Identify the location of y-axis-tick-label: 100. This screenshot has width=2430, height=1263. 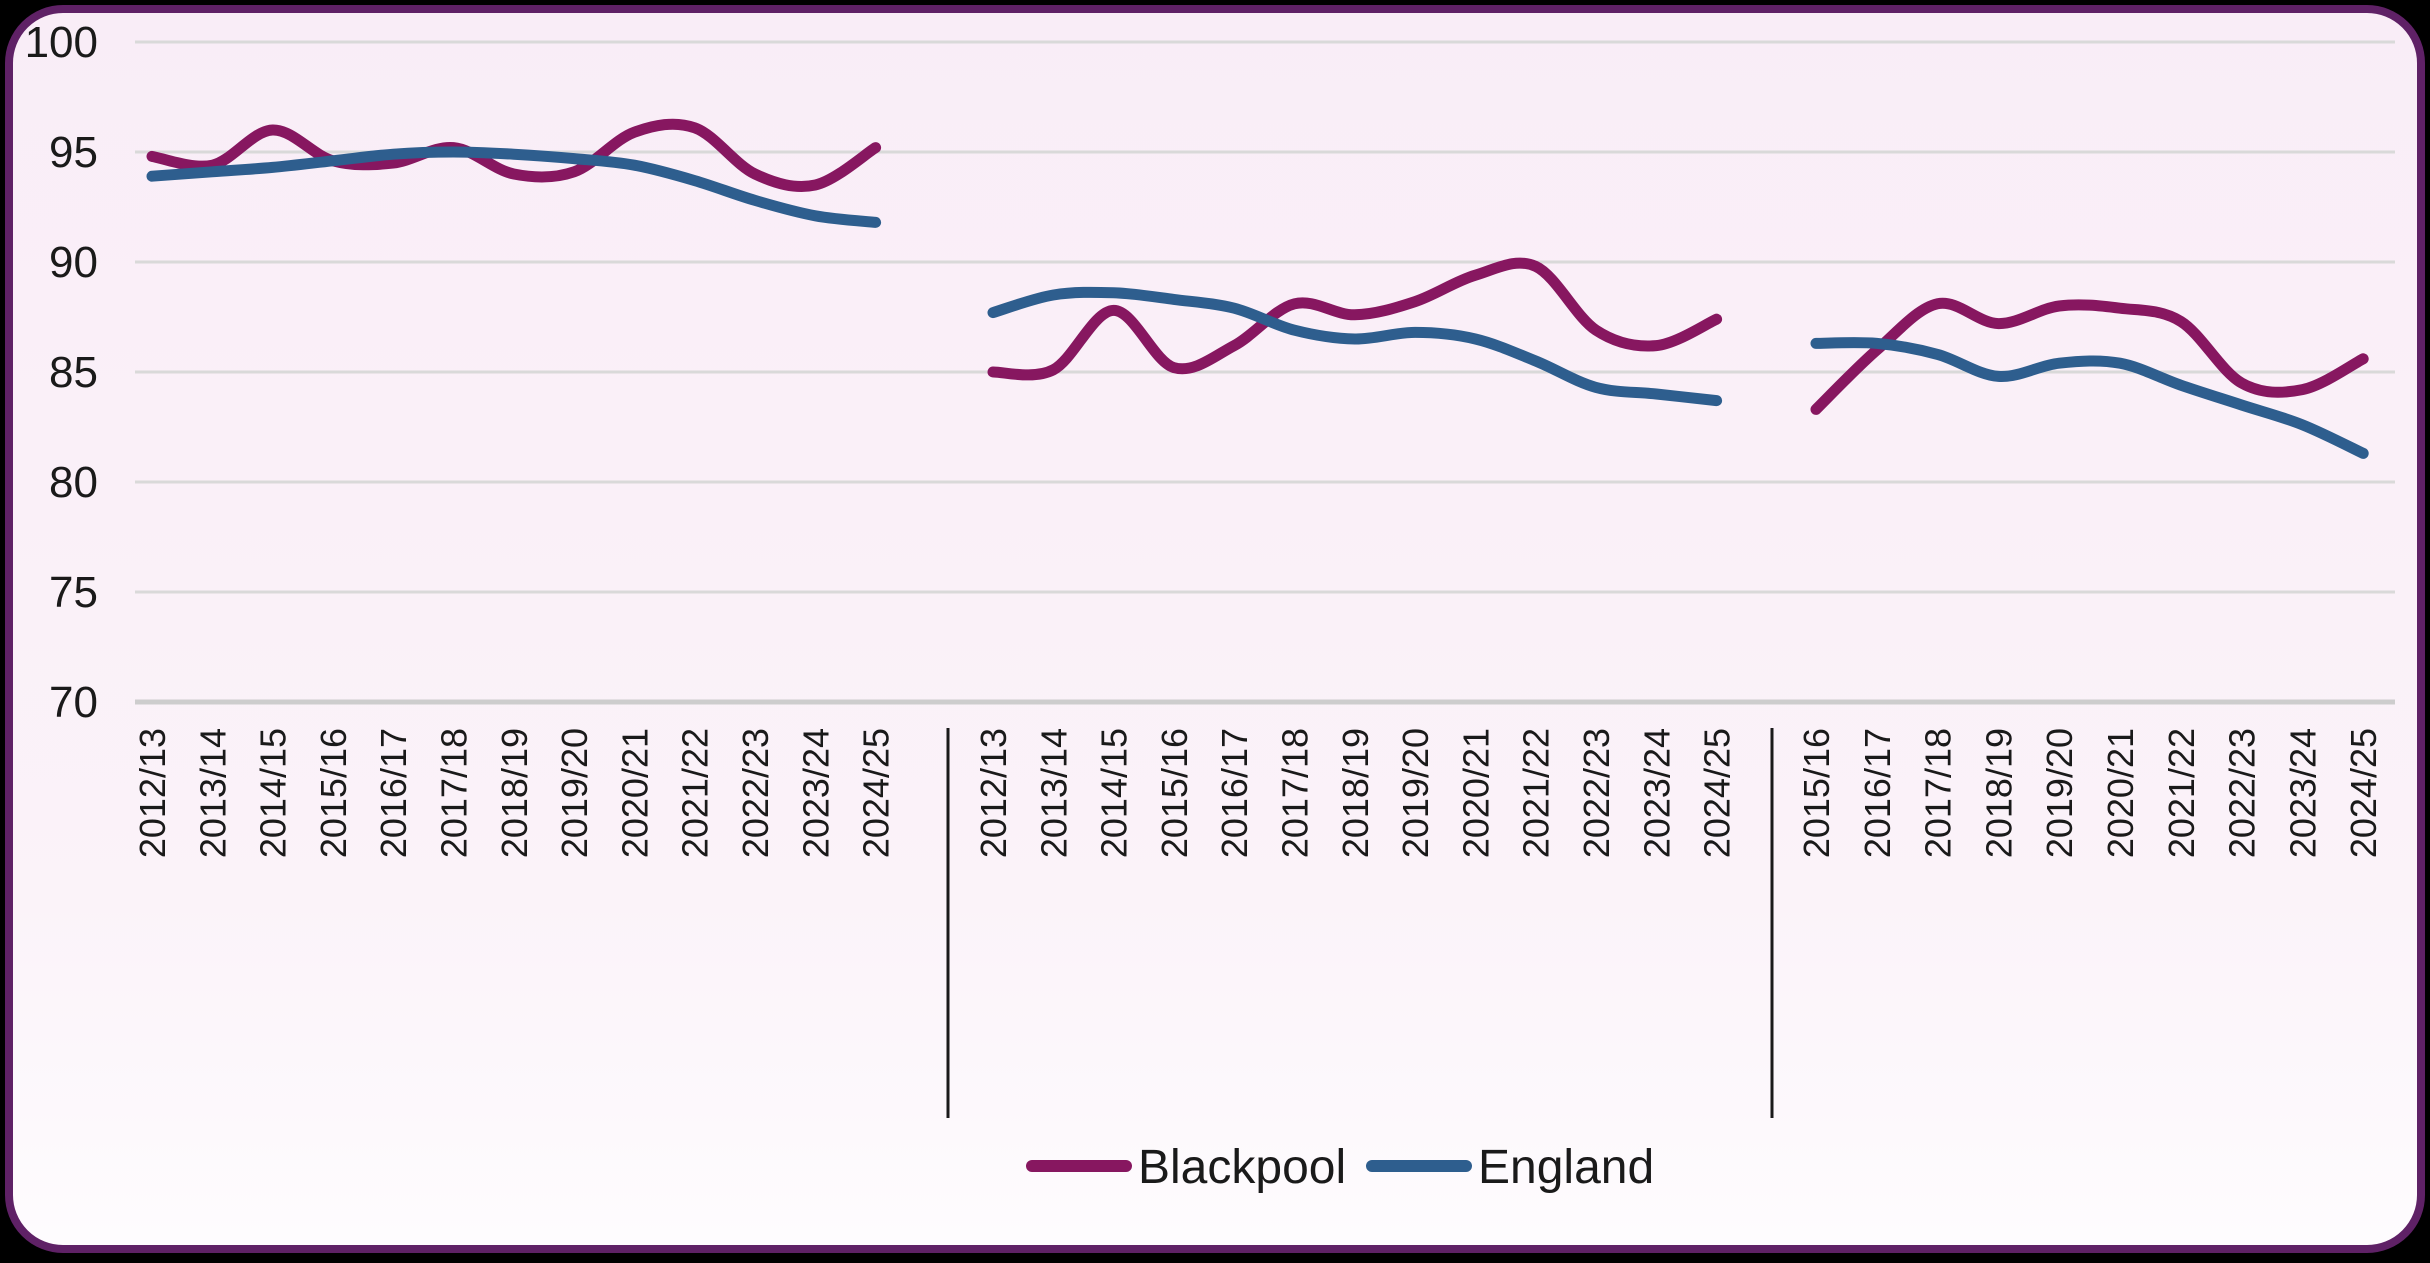
(61, 42).